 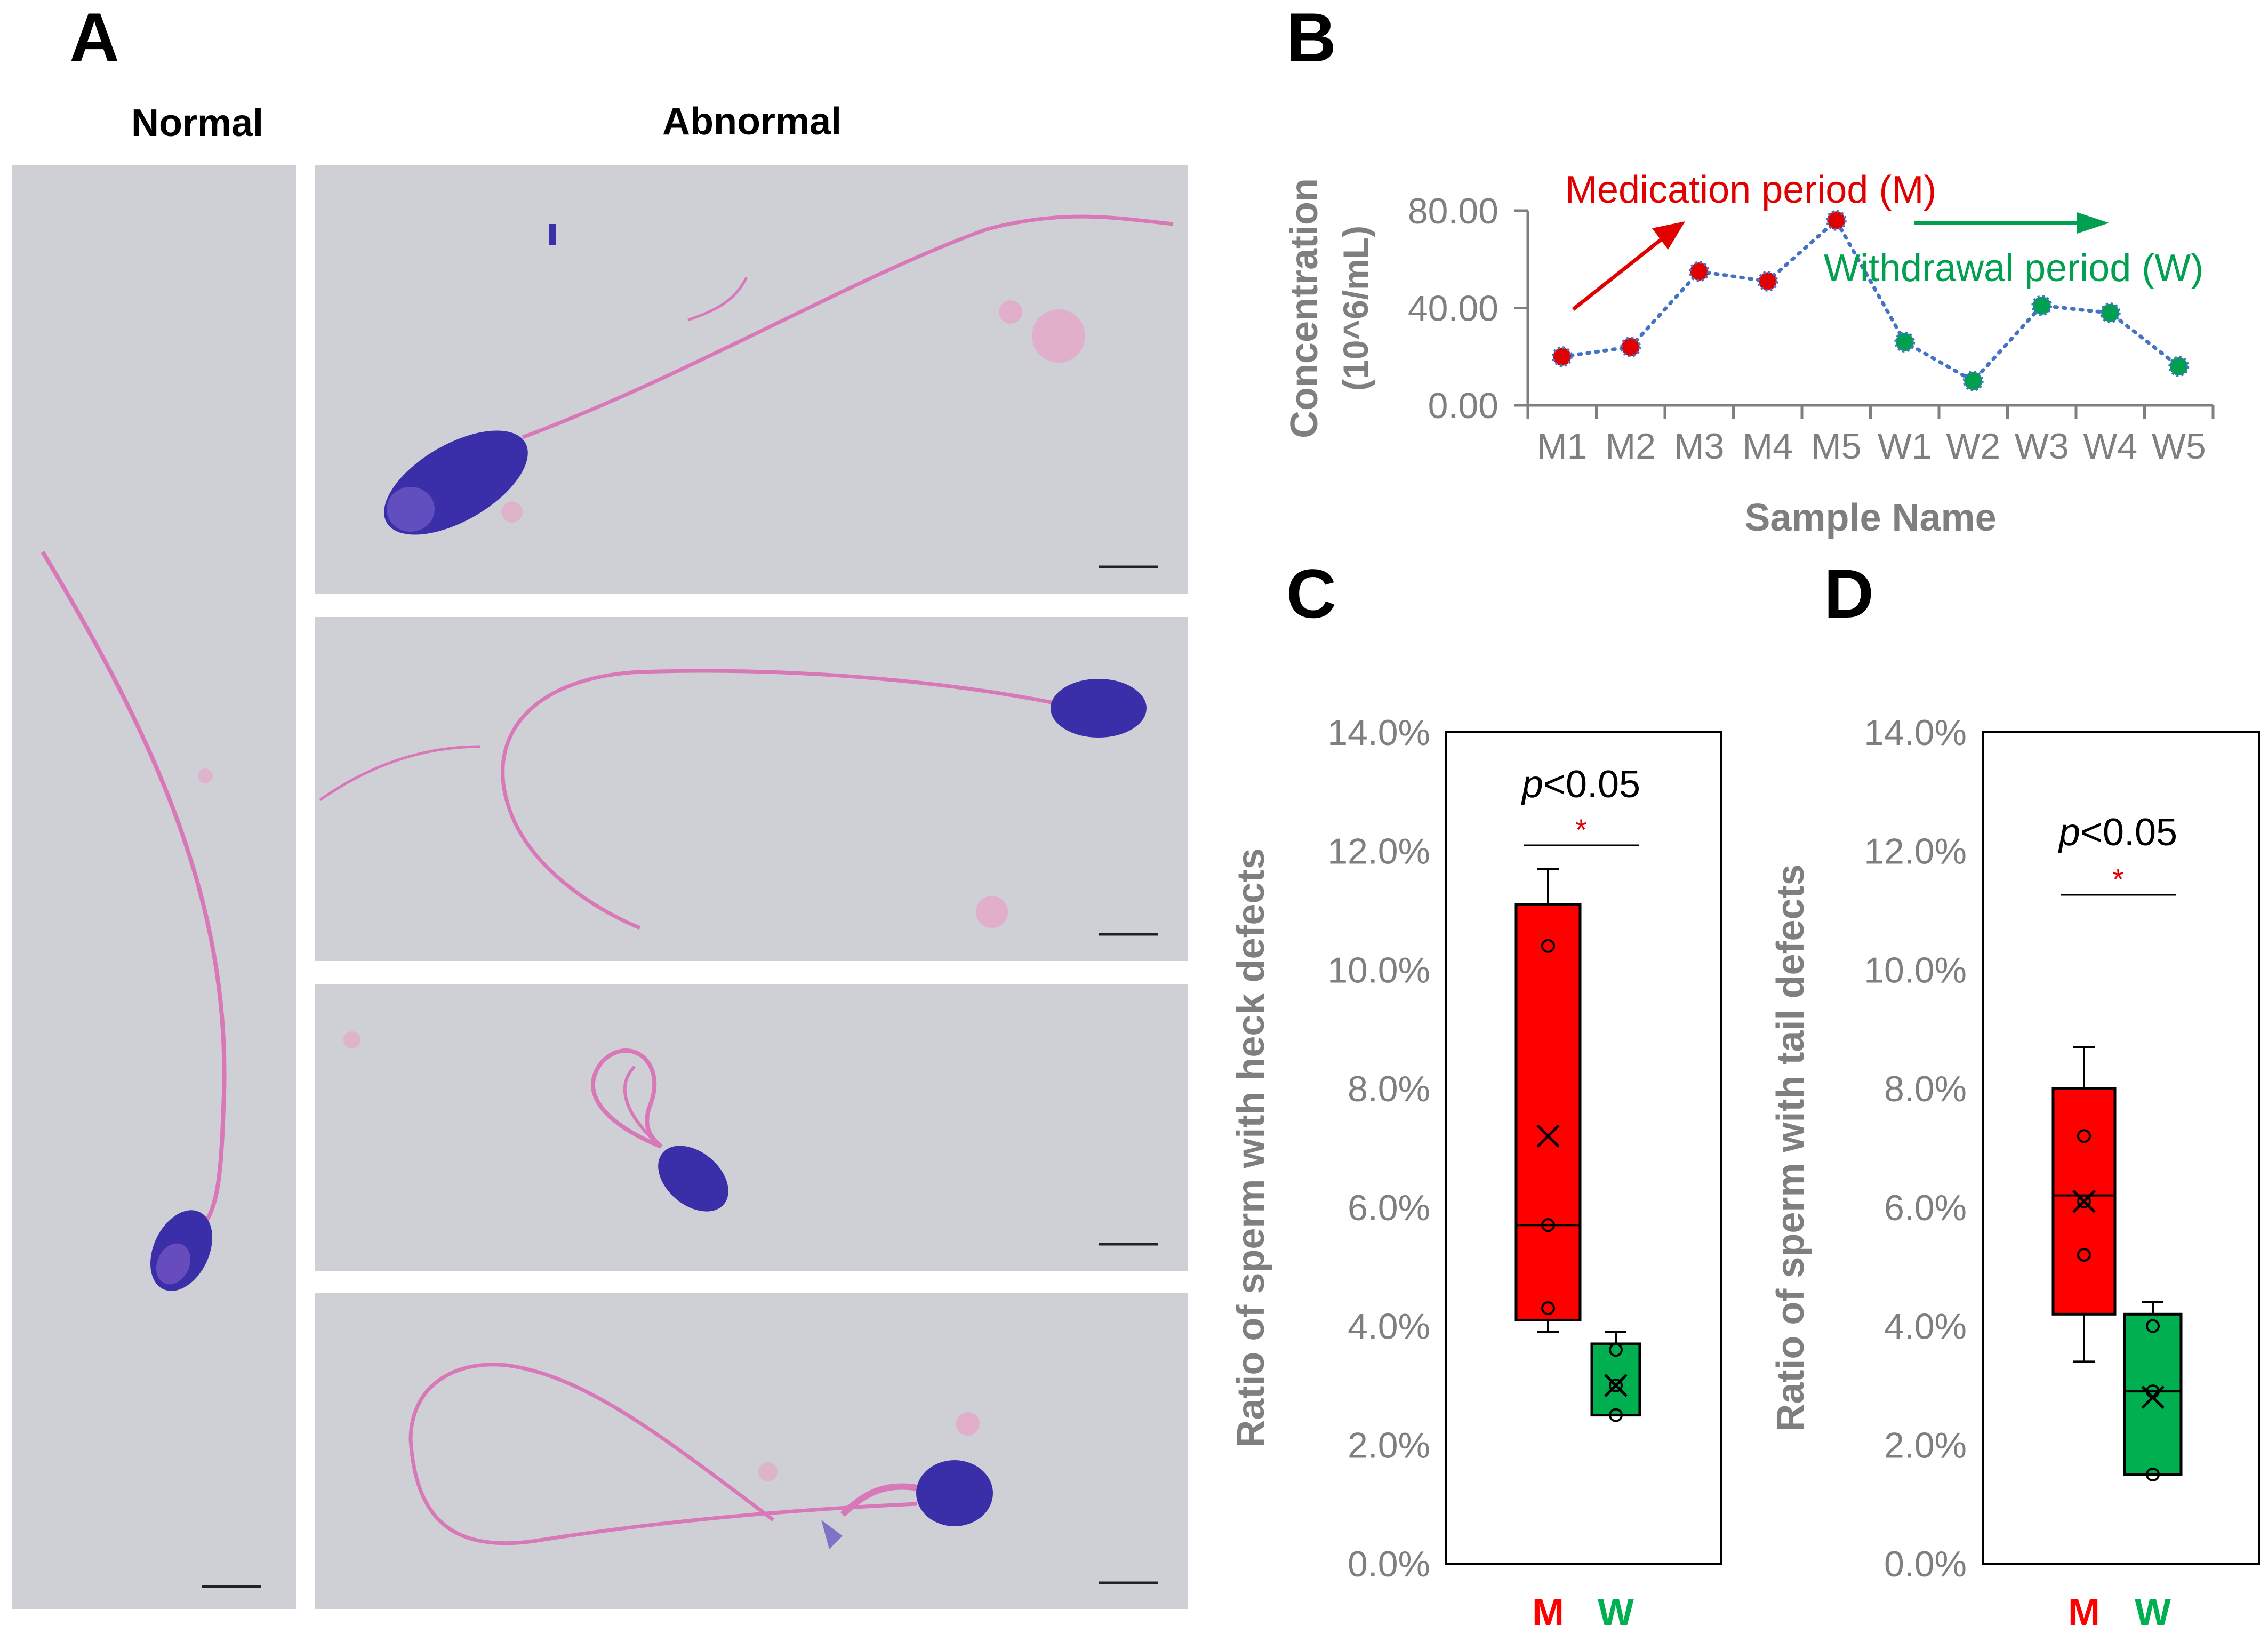 I want to click on x-tick-label: W4, so click(x=2110, y=447).